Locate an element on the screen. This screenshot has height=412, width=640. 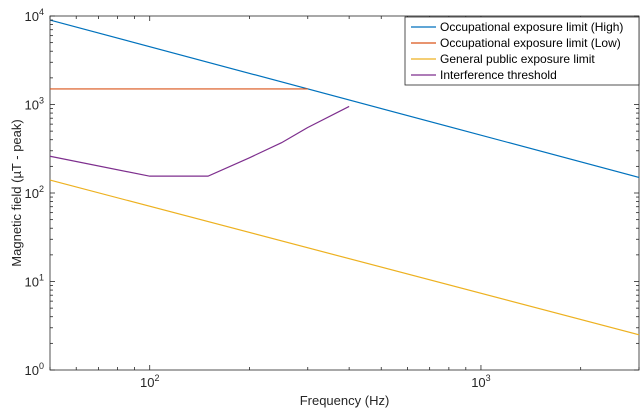
legend-label-3: General public exposure limit is located at coordinates (517, 59).